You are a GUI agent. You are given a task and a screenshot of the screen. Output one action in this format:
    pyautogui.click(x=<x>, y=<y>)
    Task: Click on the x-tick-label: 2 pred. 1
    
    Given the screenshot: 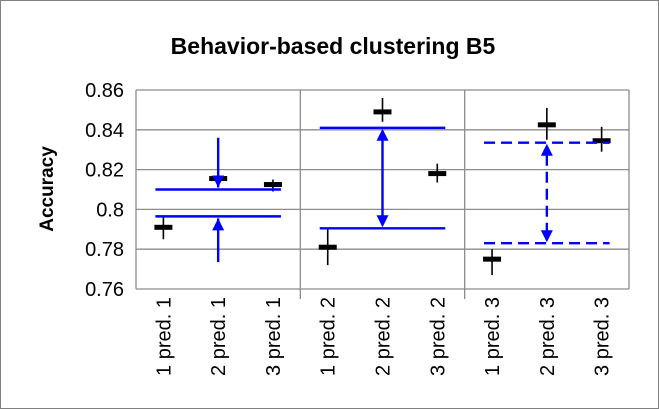 What is the action you would take?
    pyautogui.click(x=219, y=336)
    